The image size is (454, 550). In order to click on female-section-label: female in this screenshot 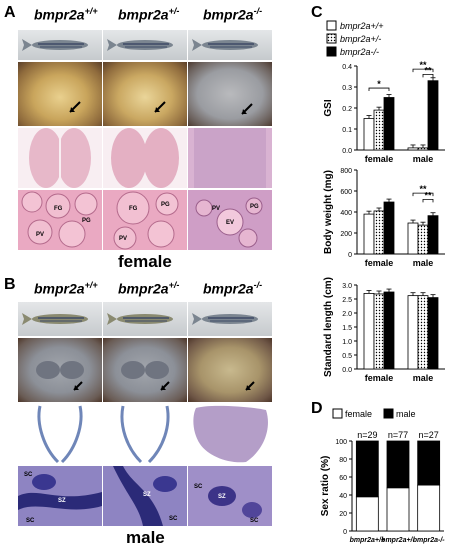, I will do `click(145, 261)`.